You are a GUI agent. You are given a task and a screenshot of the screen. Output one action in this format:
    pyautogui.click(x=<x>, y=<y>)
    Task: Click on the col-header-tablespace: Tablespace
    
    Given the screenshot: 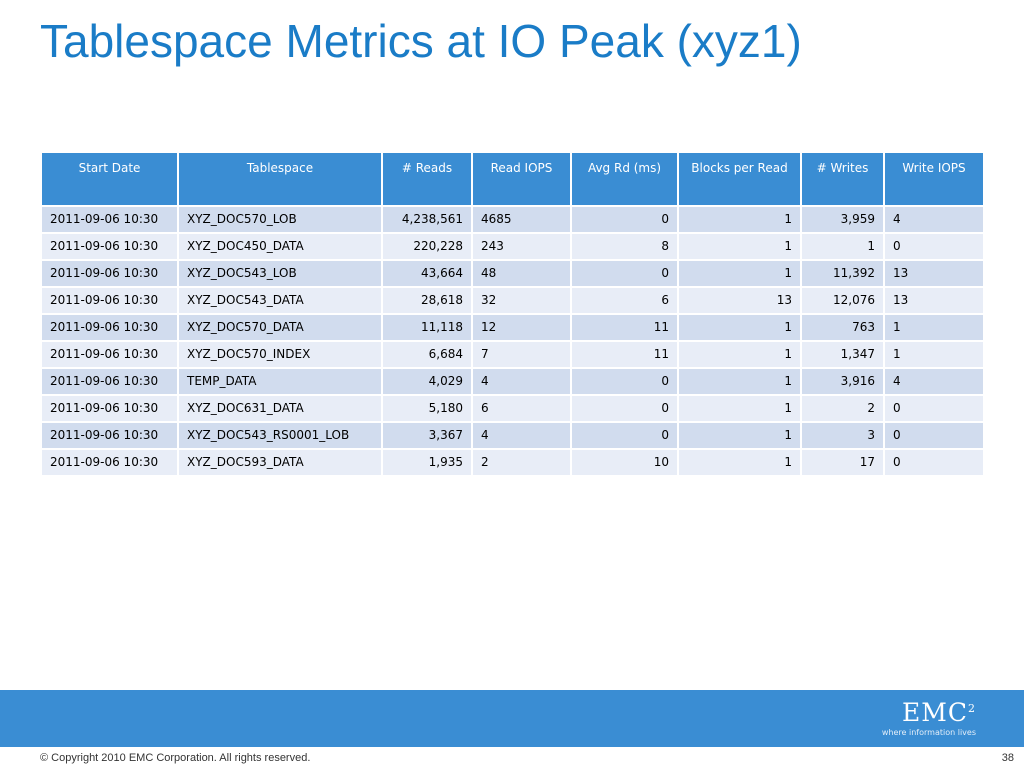 What is the action you would take?
    pyautogui.click(x=280, y=179)
    